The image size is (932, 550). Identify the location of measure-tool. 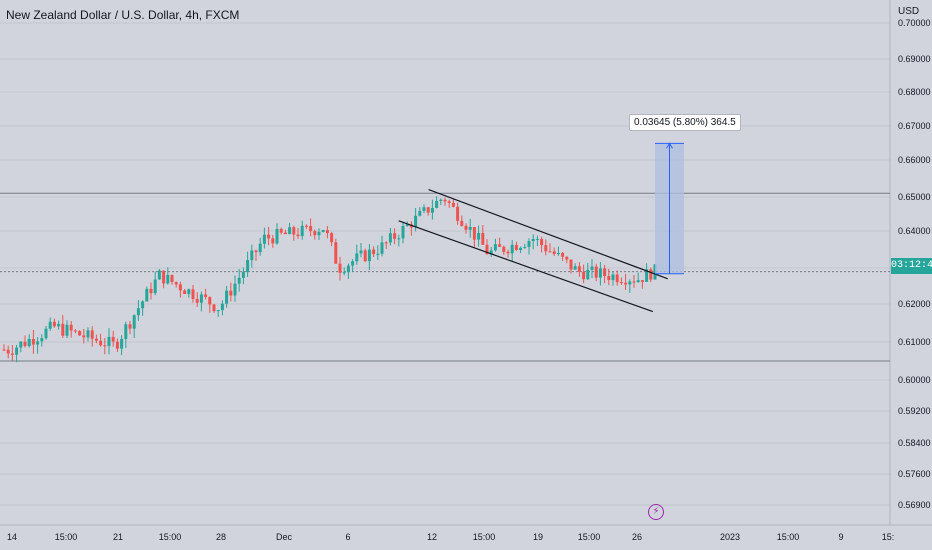
(669, 208).